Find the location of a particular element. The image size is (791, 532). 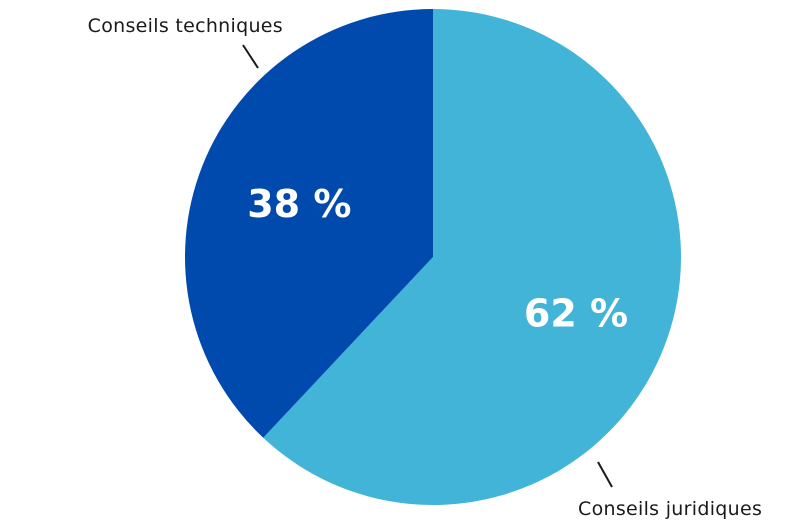

pie-category-label: Conseils juridiques is located at coordinates (670, 509).